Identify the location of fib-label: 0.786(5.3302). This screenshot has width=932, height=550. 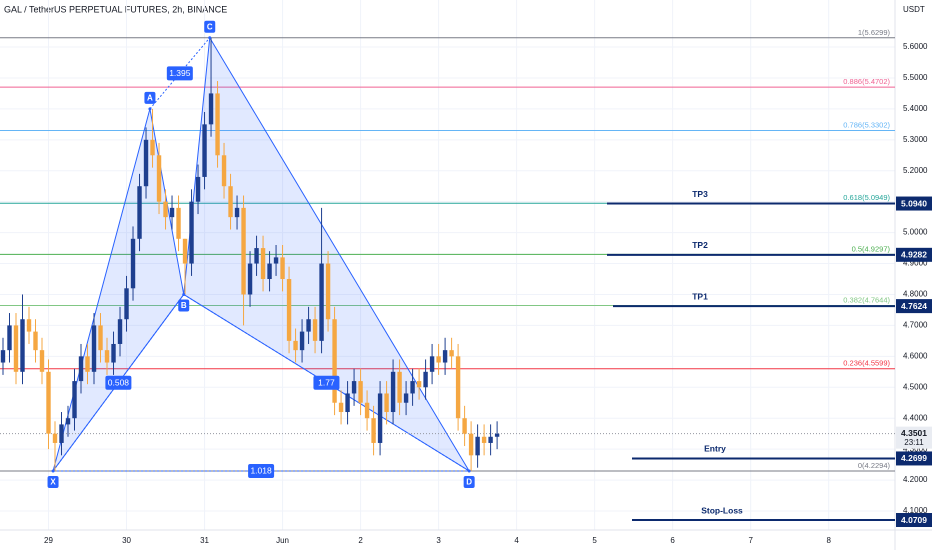
(866, 124).